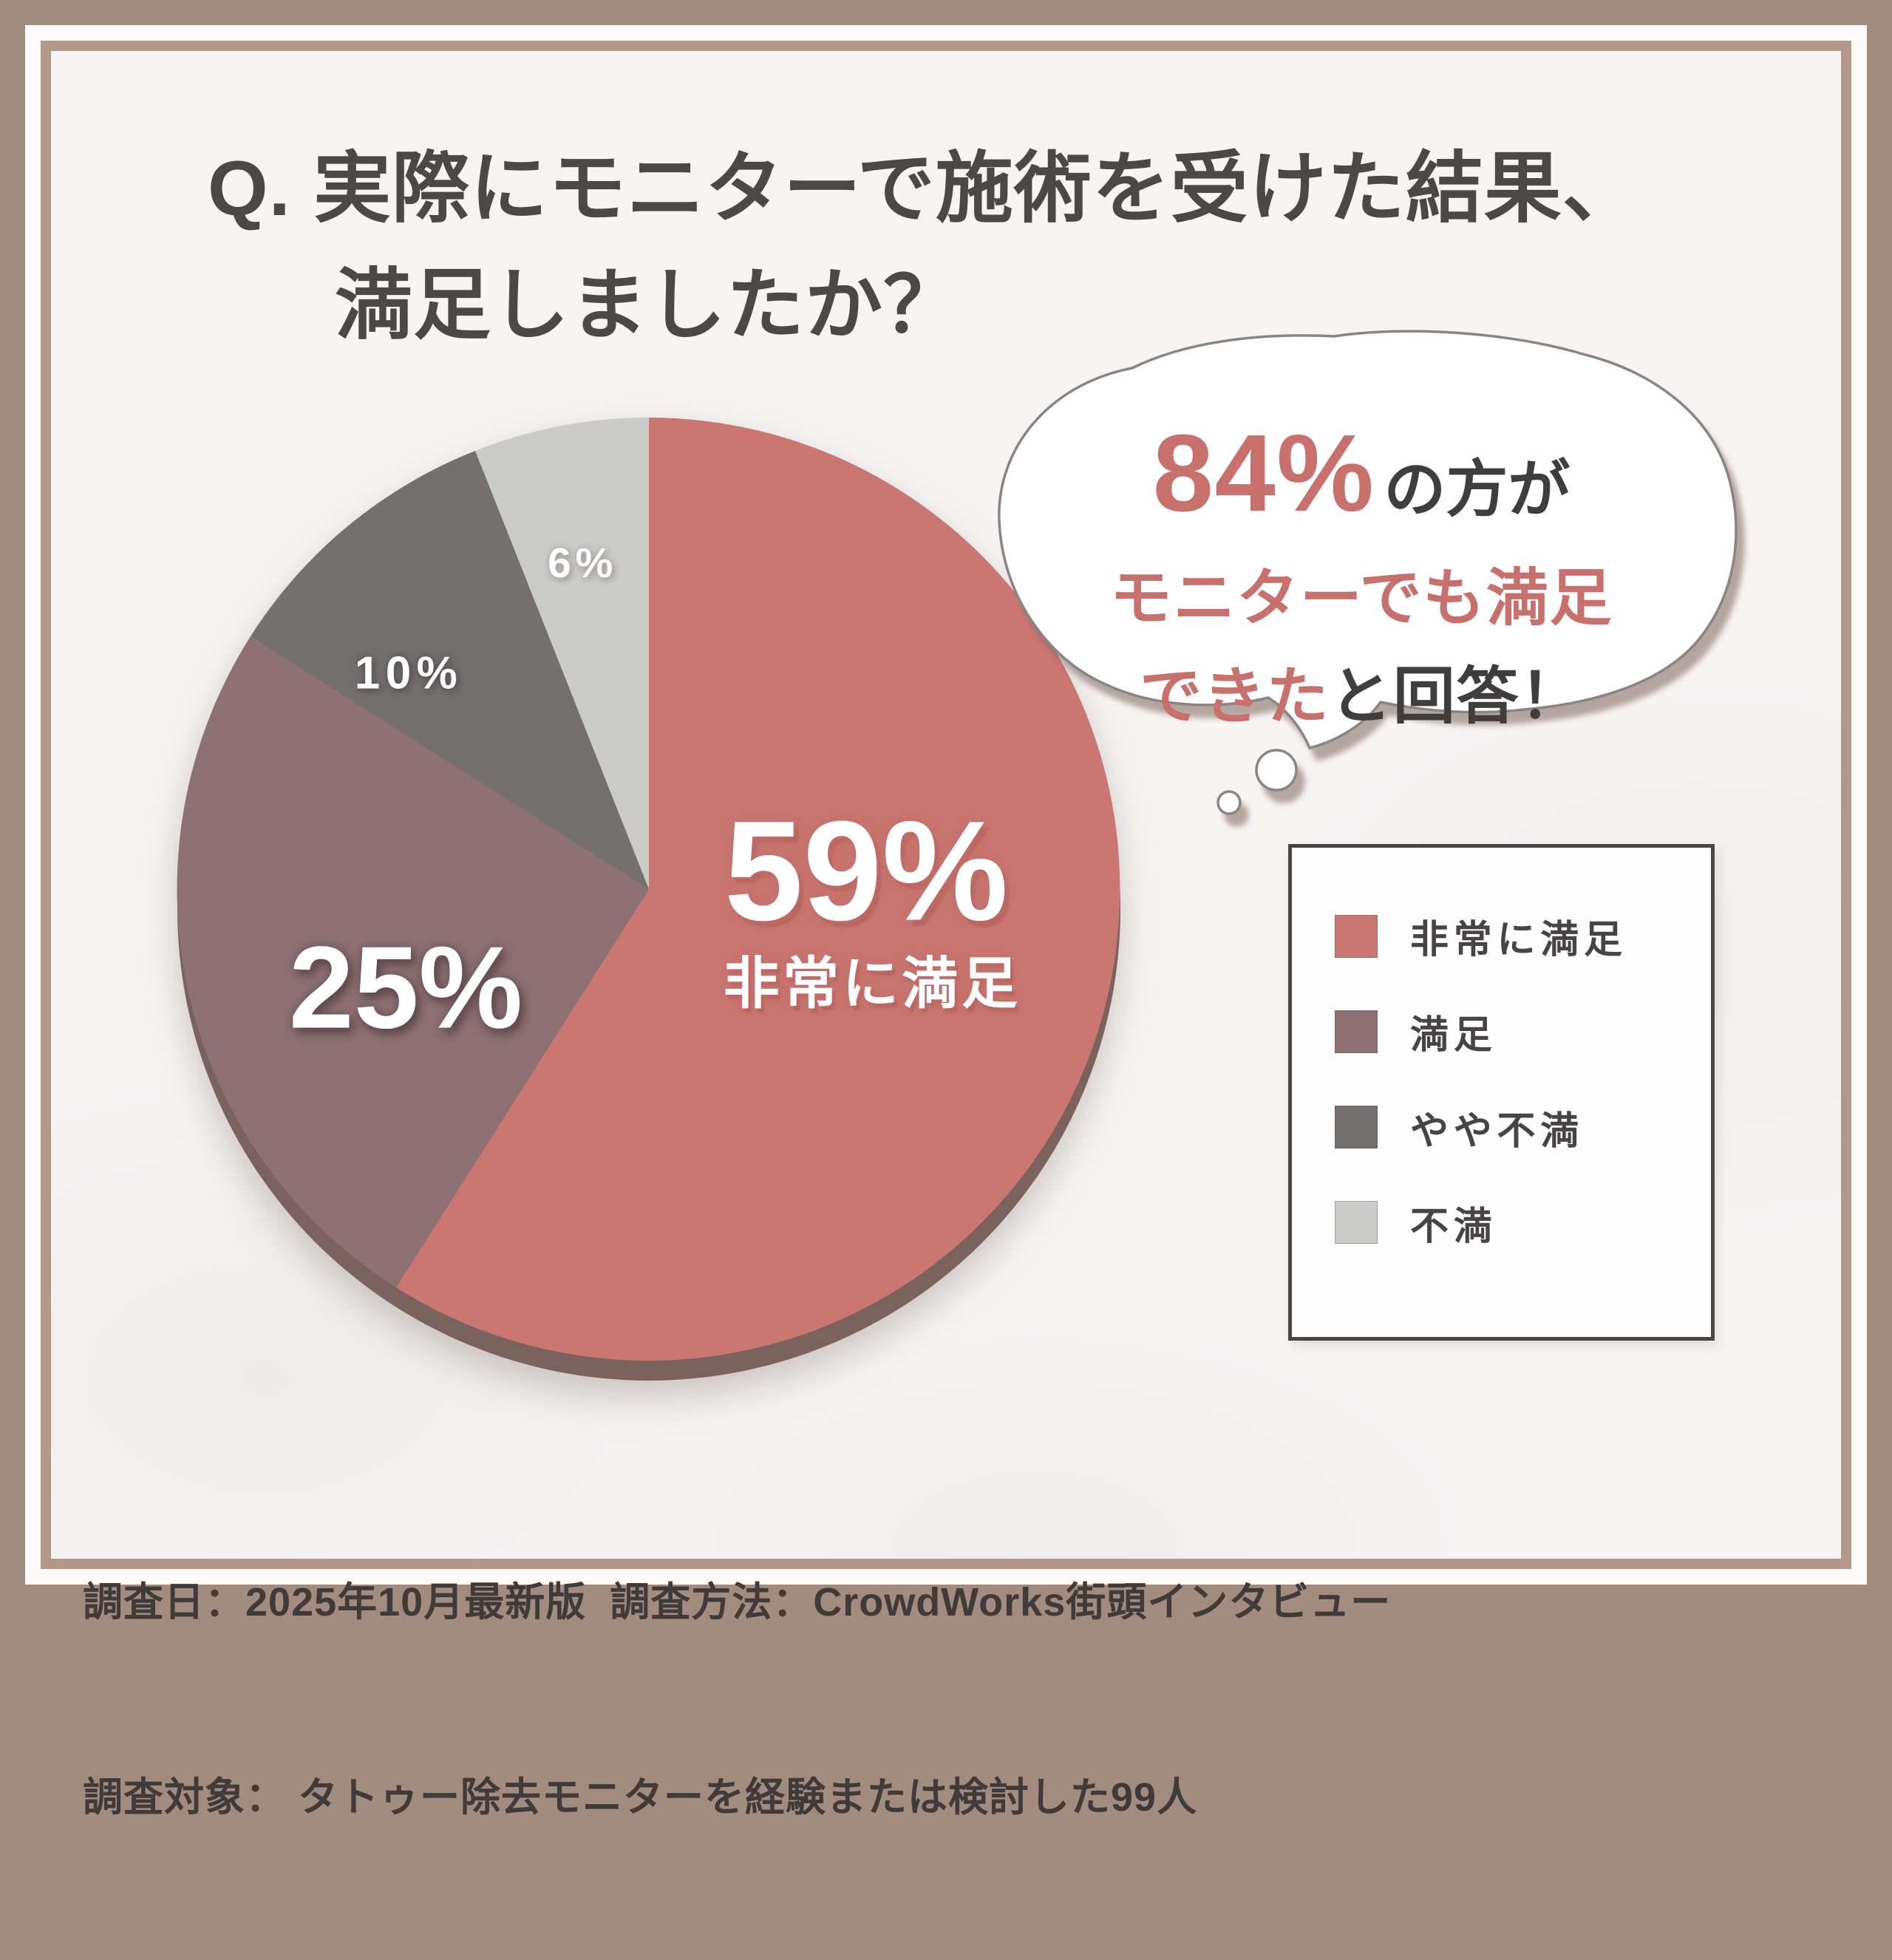  What do you see at coordinates (562, 653) in the screenshot?
I see `pie-slice-dissatisfied` at bounding box center [562, 653].